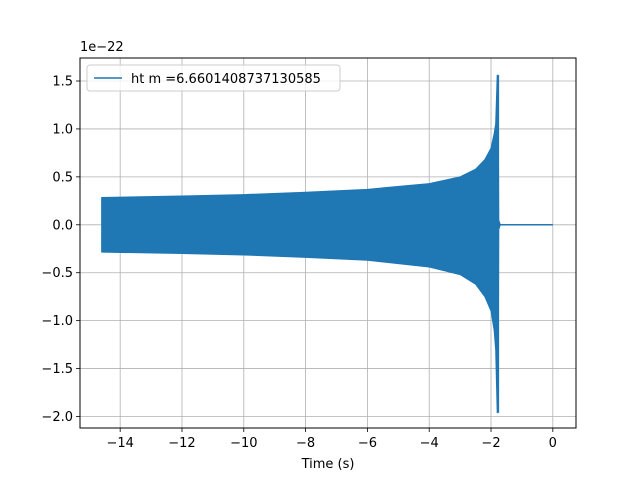  What do you see at coordinates (57, 321) in the screenshot?
I see `y-tick-label: −1.0` at bounding box center [57, 321].